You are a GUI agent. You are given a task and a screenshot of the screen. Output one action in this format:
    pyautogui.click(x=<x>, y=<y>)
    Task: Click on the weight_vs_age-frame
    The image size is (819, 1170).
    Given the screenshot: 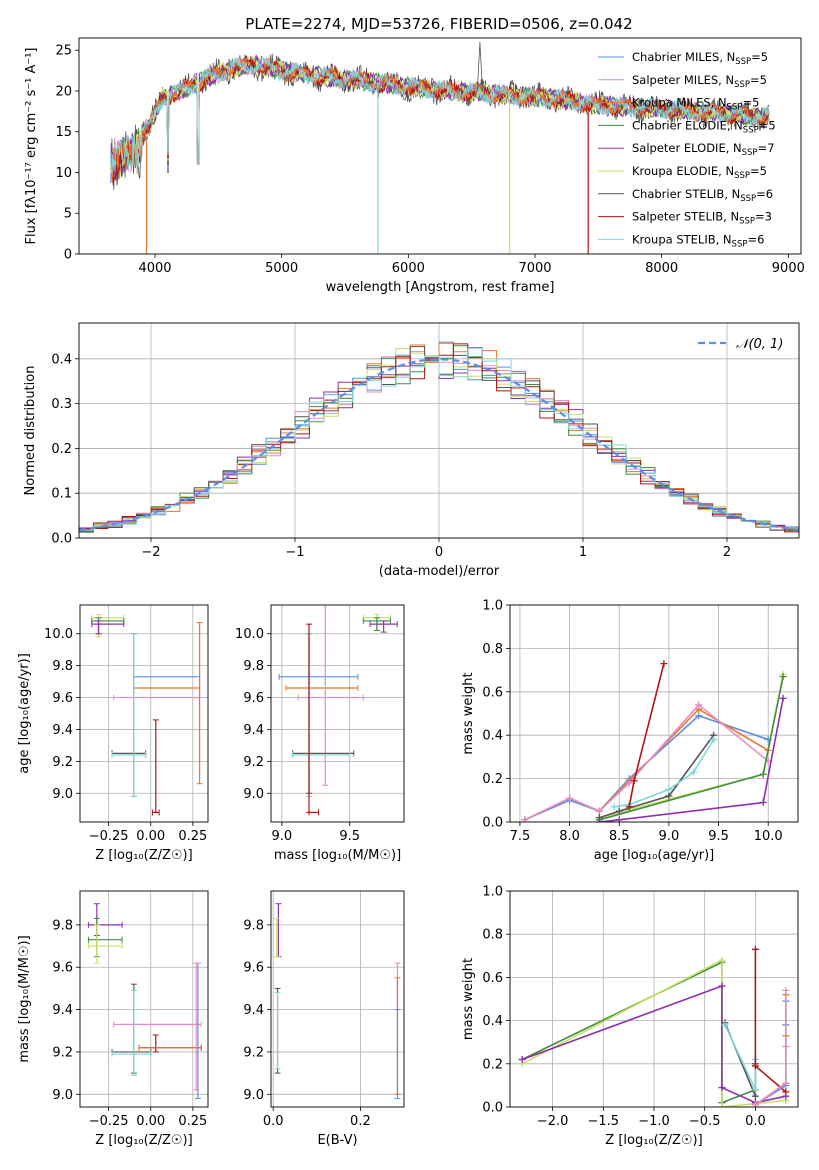 What is the action you would take?
    pyautogui.click(x=654, y=713)
    